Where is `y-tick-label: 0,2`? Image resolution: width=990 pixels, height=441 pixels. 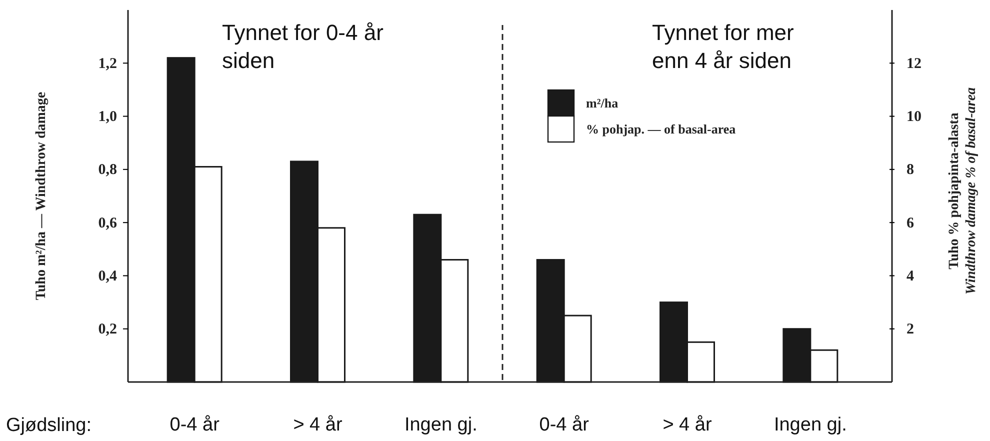
y-tick-label: 0,2 is located at coordinates (107, 330).